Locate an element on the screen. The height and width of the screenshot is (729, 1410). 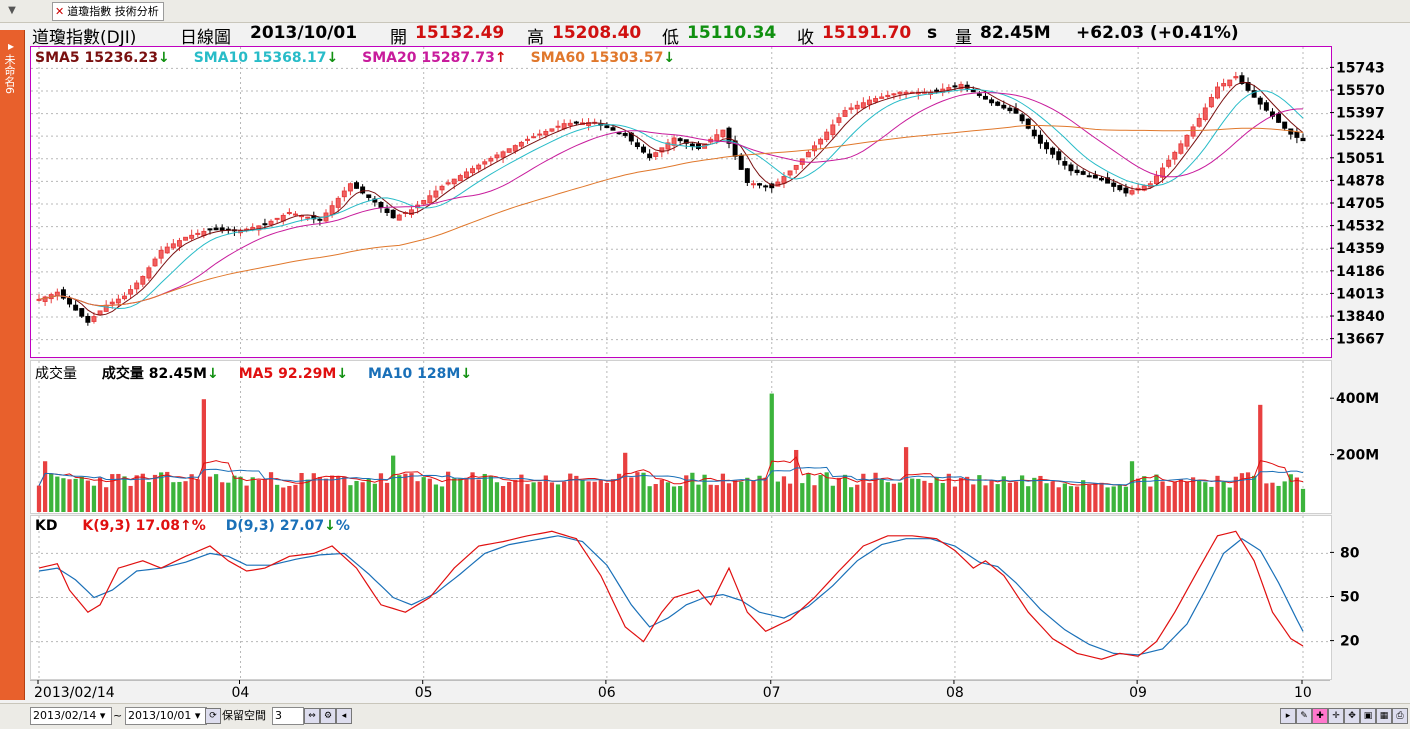
kd-tick-label: 20 is located at coordinates (1350, 642).